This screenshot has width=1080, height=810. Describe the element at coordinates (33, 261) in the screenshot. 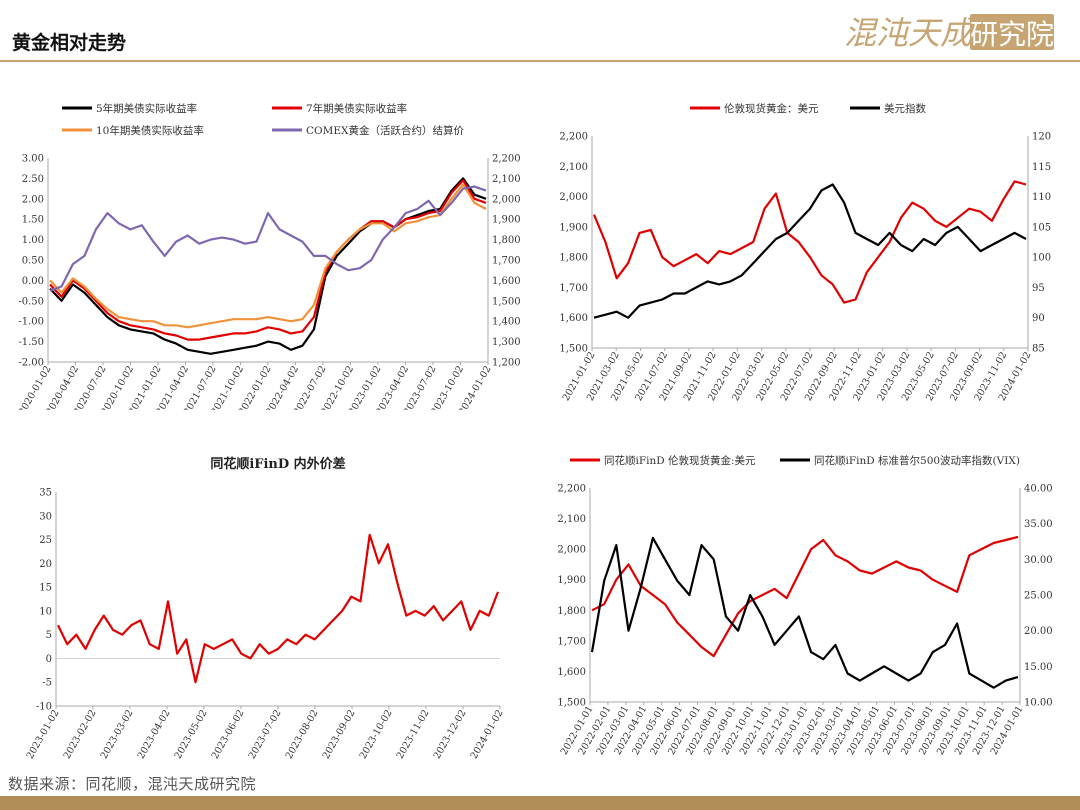

I see `y-left-tick-label: 0.50` at that location.